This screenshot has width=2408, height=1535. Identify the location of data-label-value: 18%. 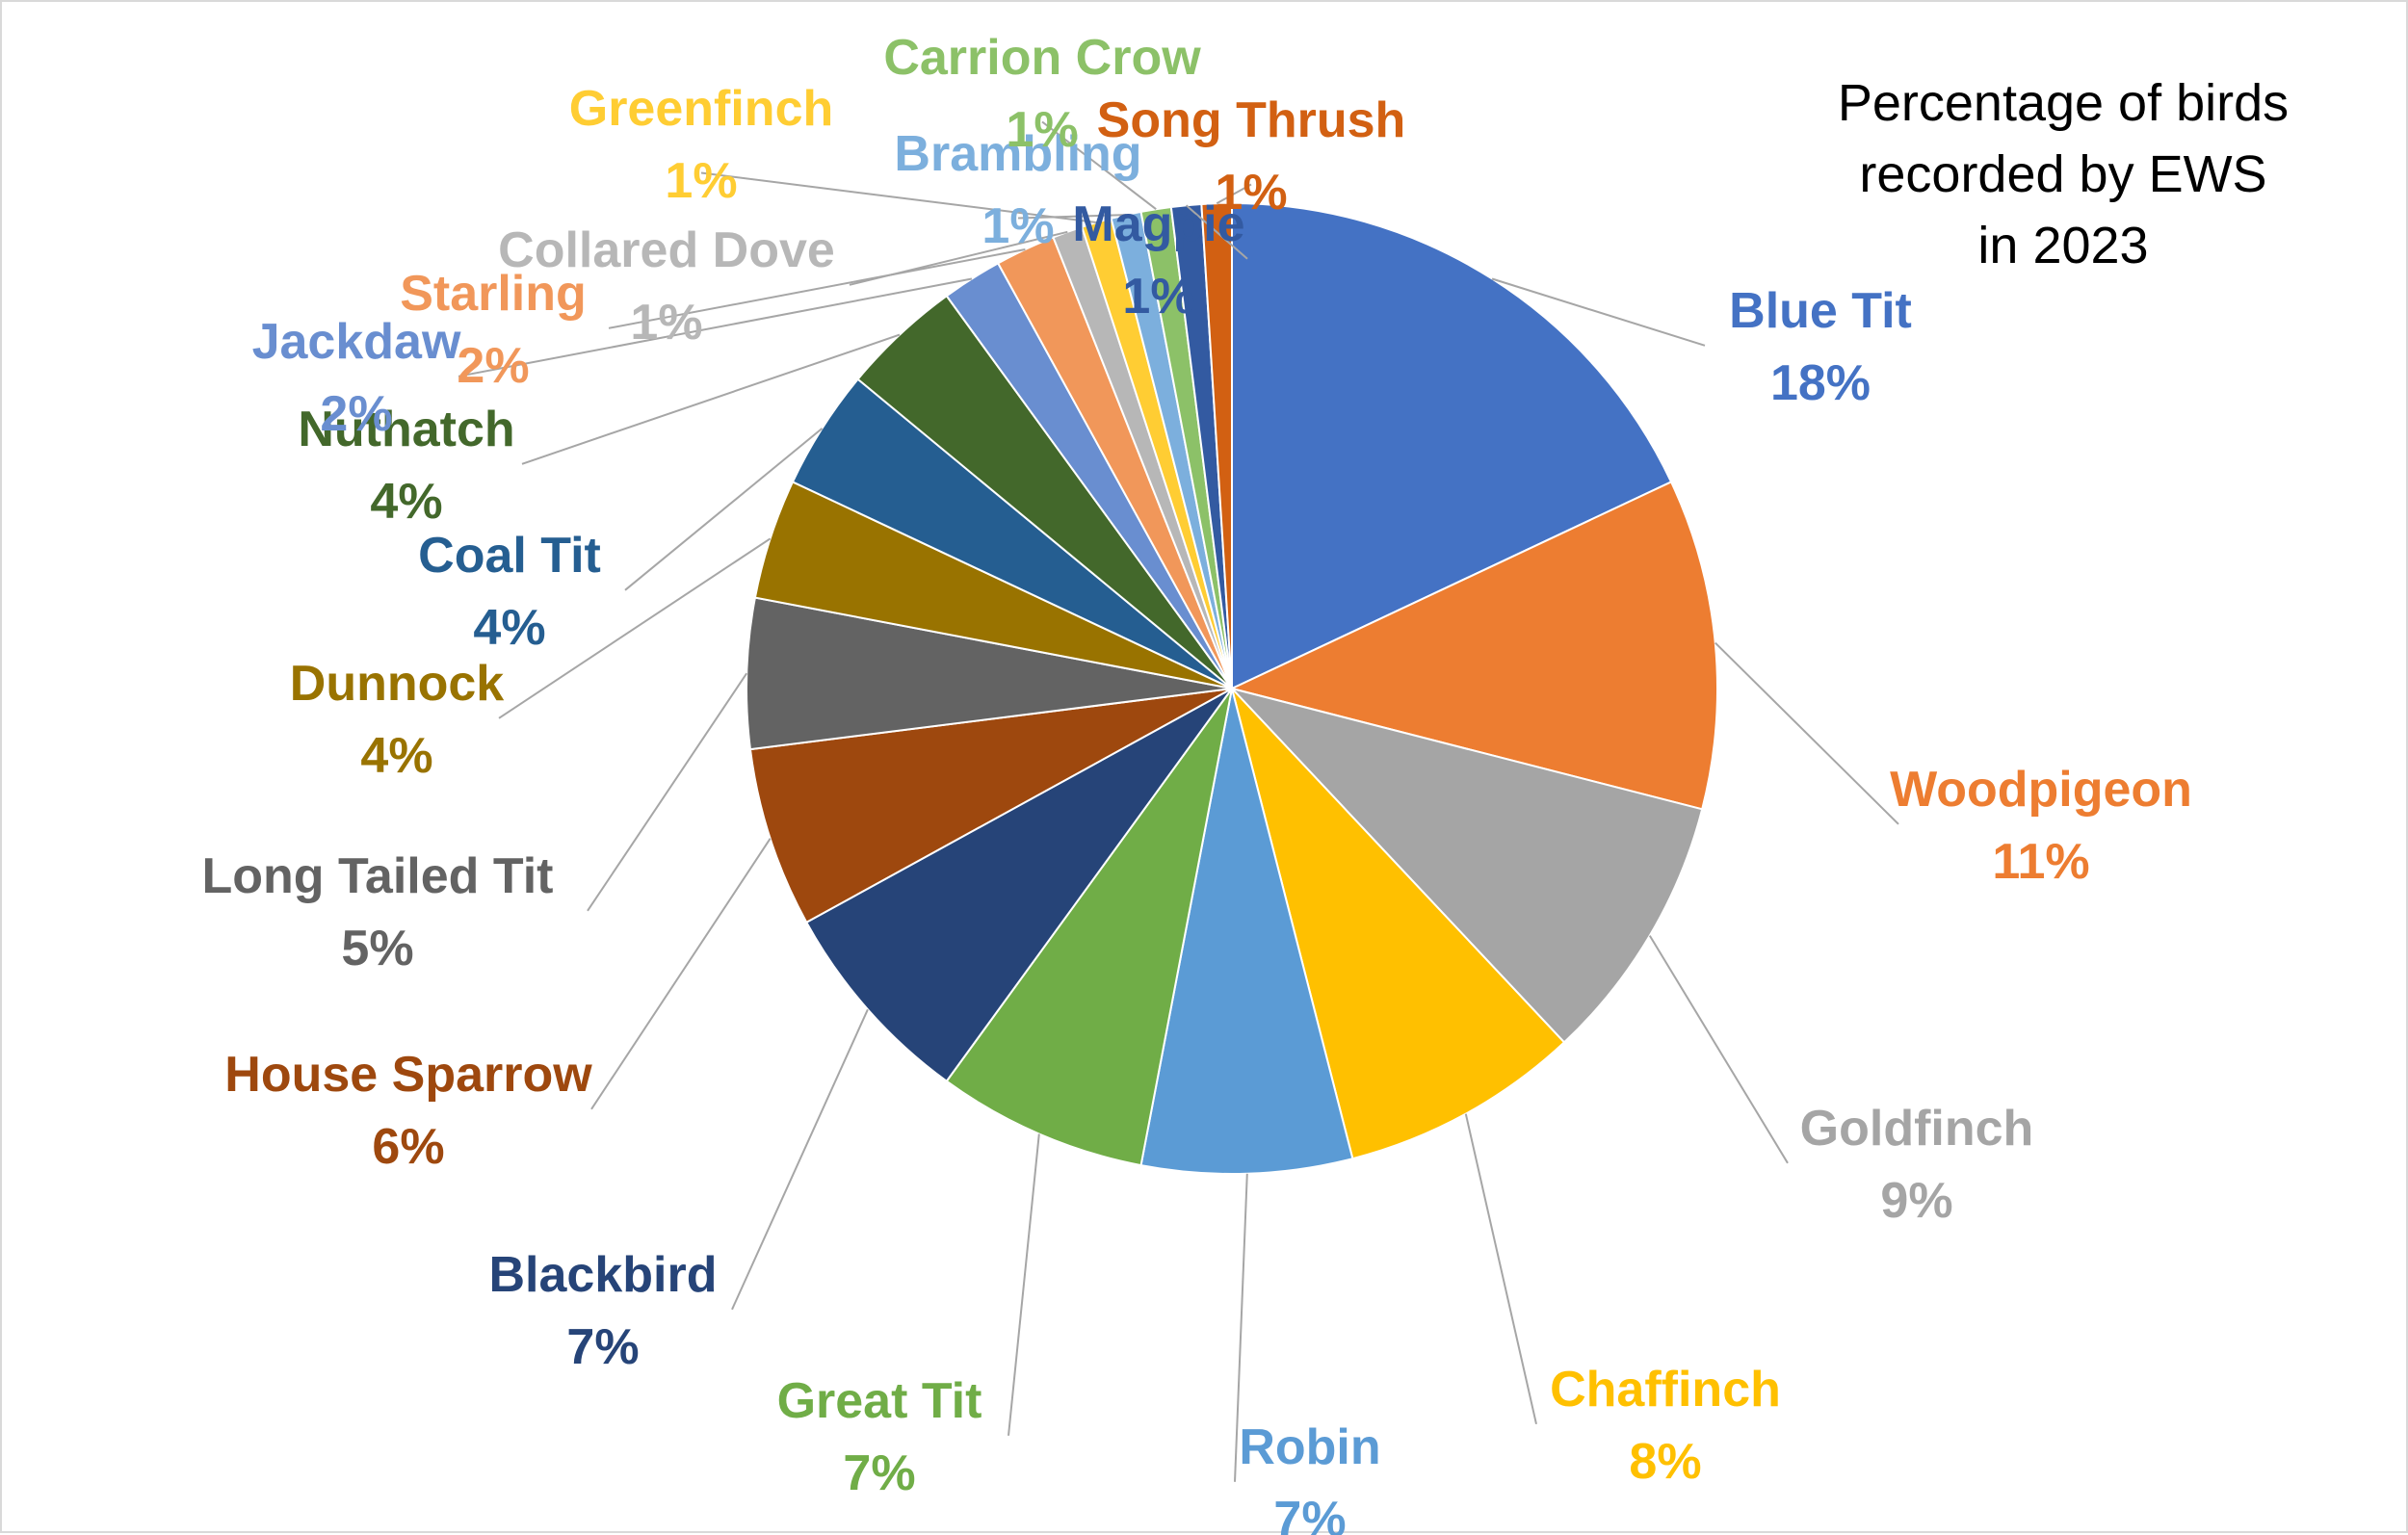
(1820, 383).